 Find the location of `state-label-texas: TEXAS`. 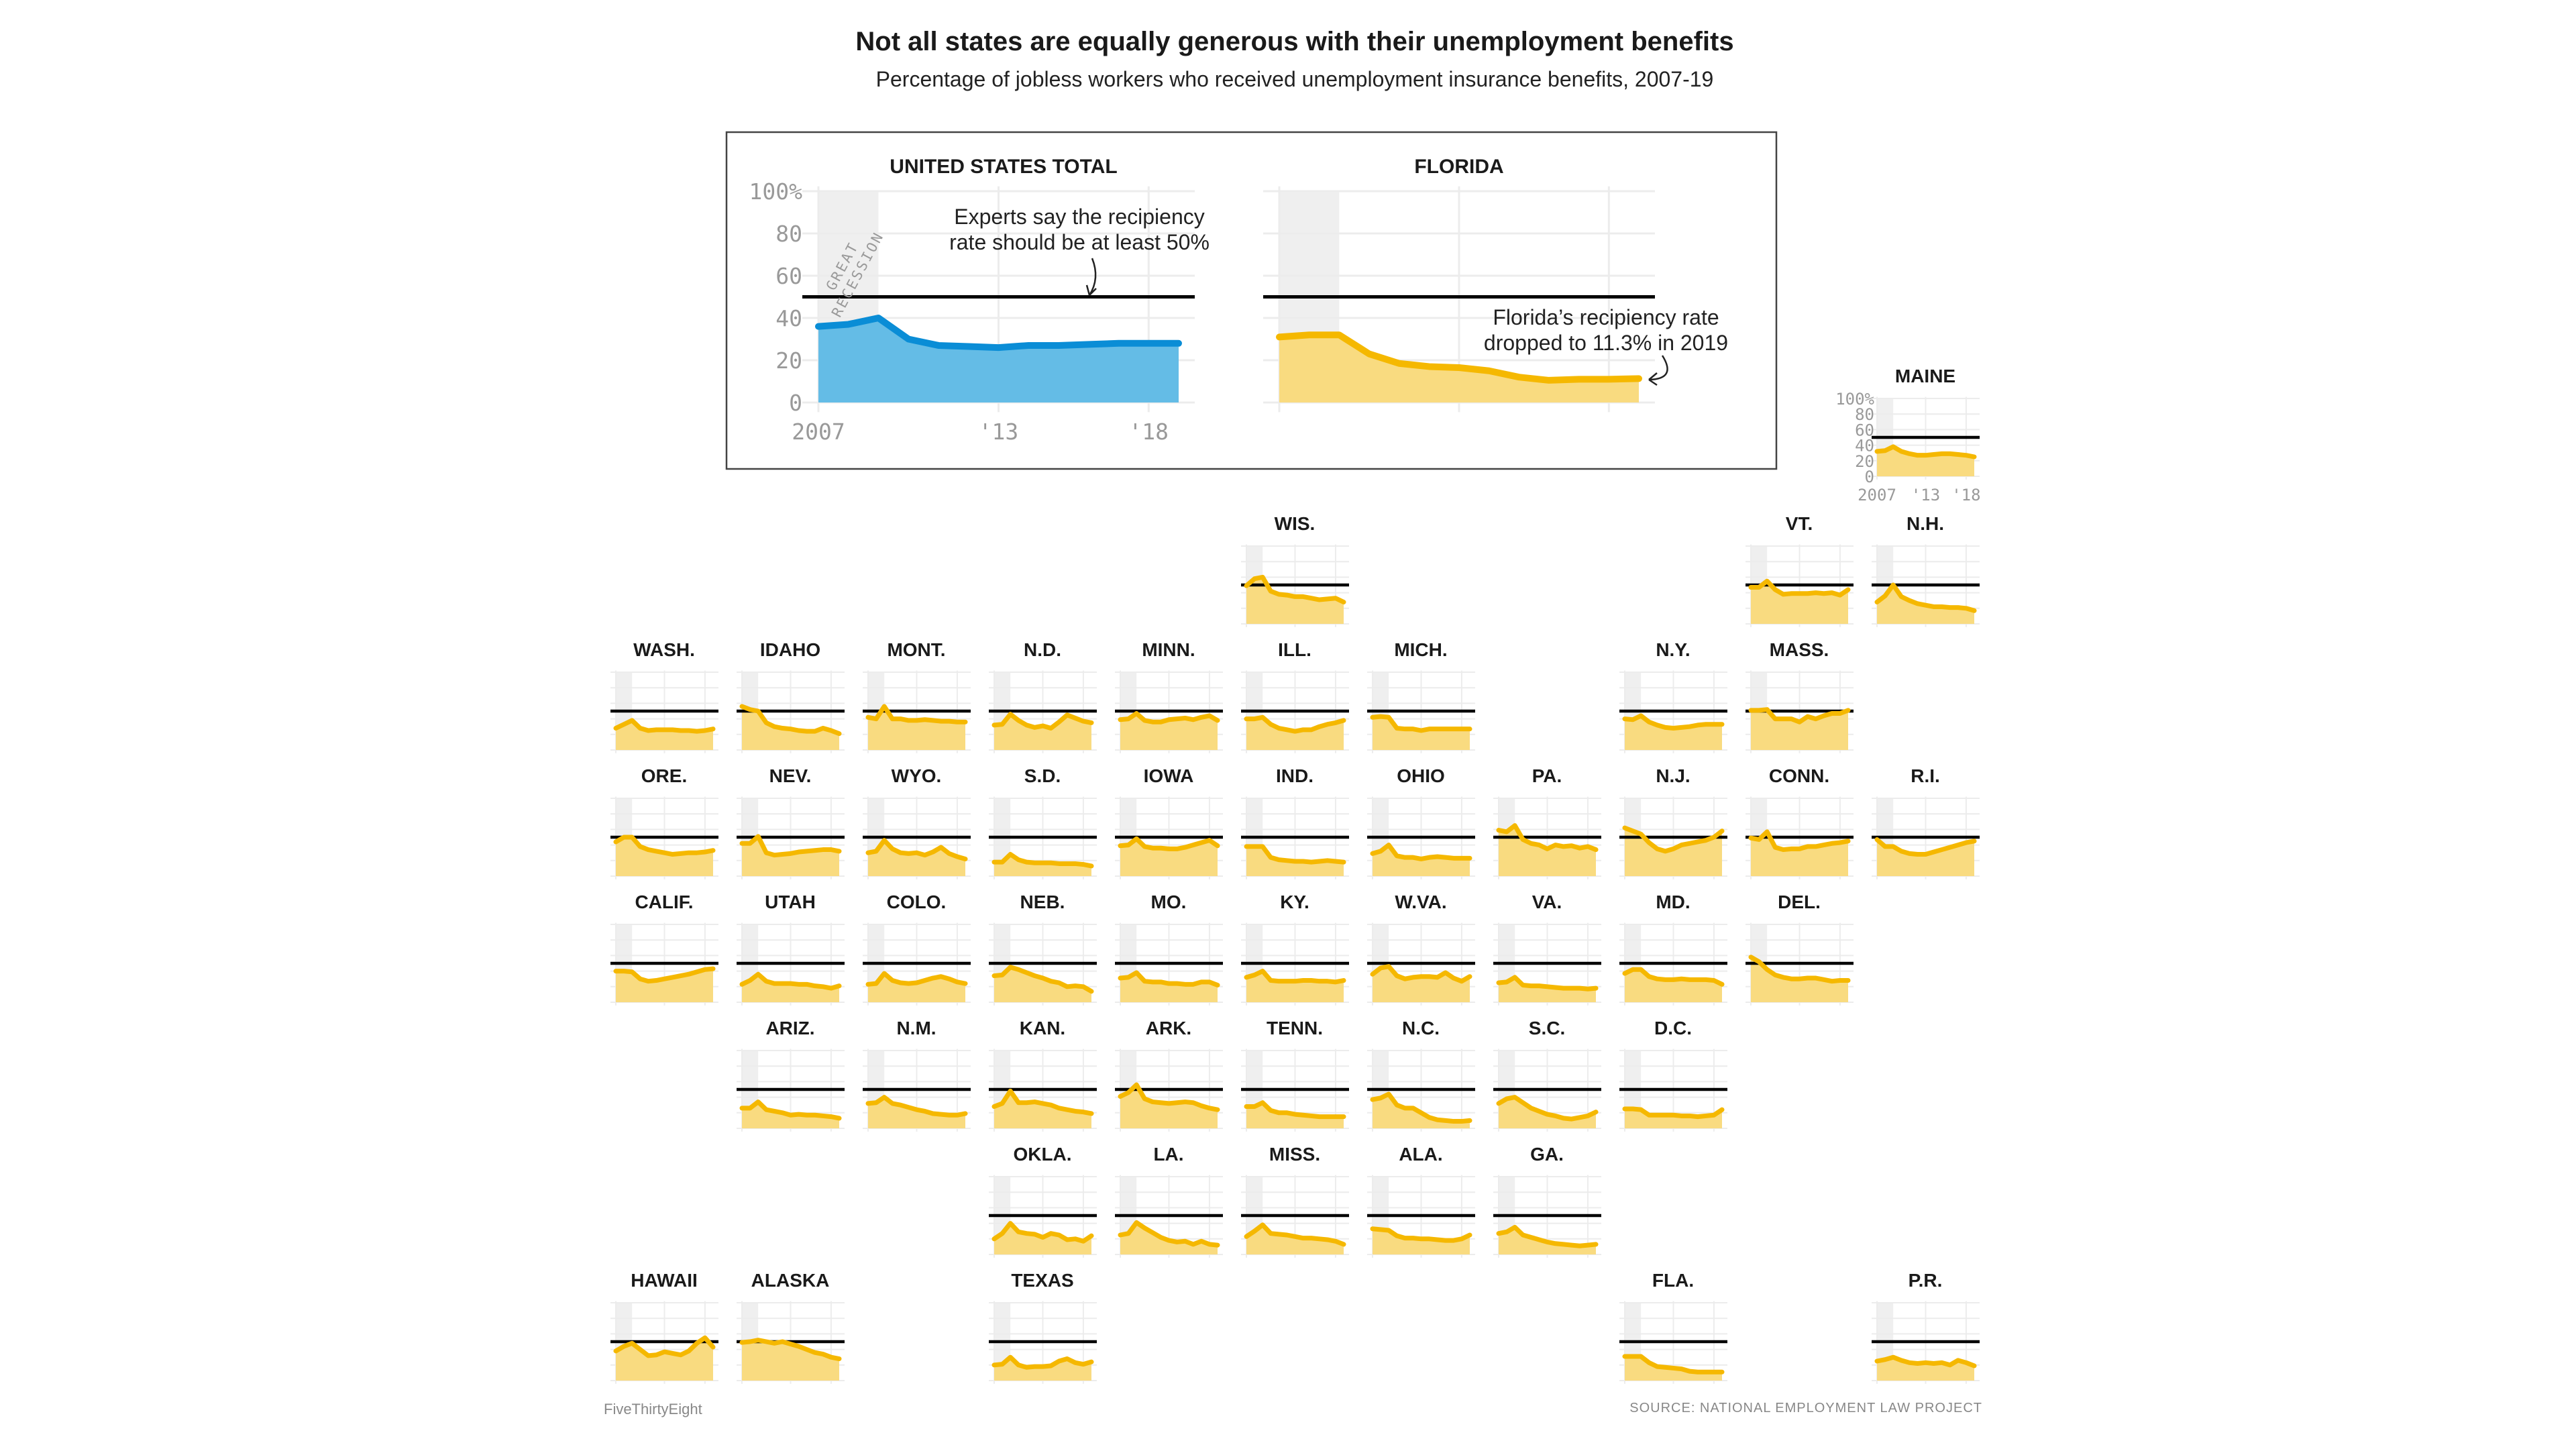

state-label-texas: TEXAS is located at coordinates (1042, 1280).